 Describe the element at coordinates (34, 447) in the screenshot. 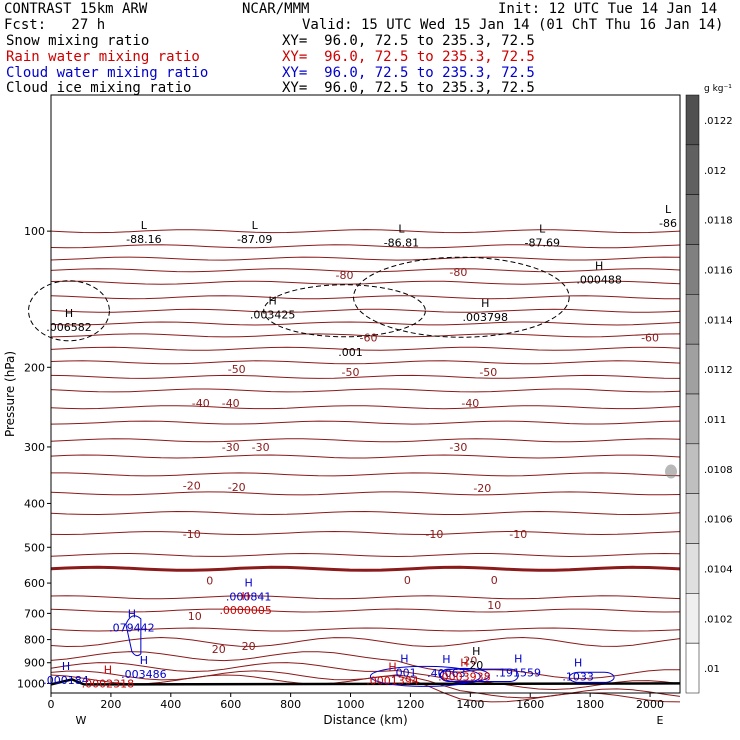

I see `y-tick-label: 300` at that location.